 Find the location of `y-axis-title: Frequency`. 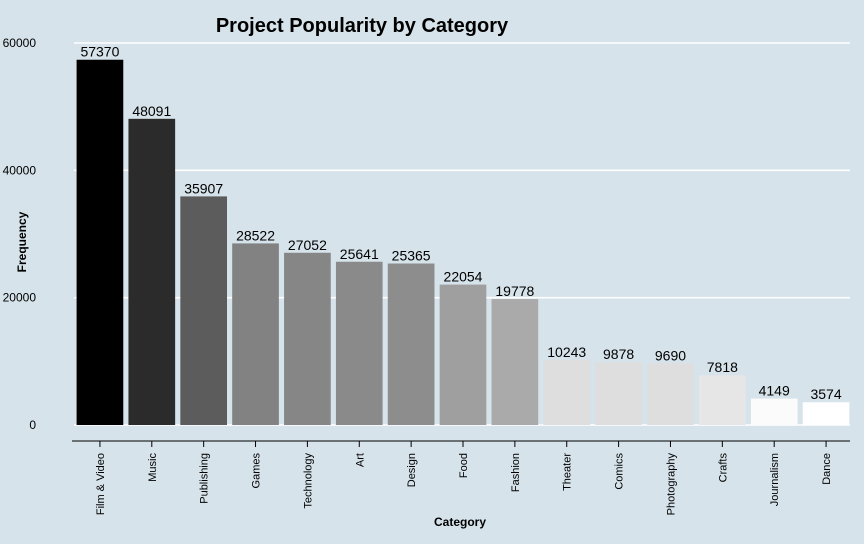

y-axis-title: Frequency is located at coordinates (22, 241).